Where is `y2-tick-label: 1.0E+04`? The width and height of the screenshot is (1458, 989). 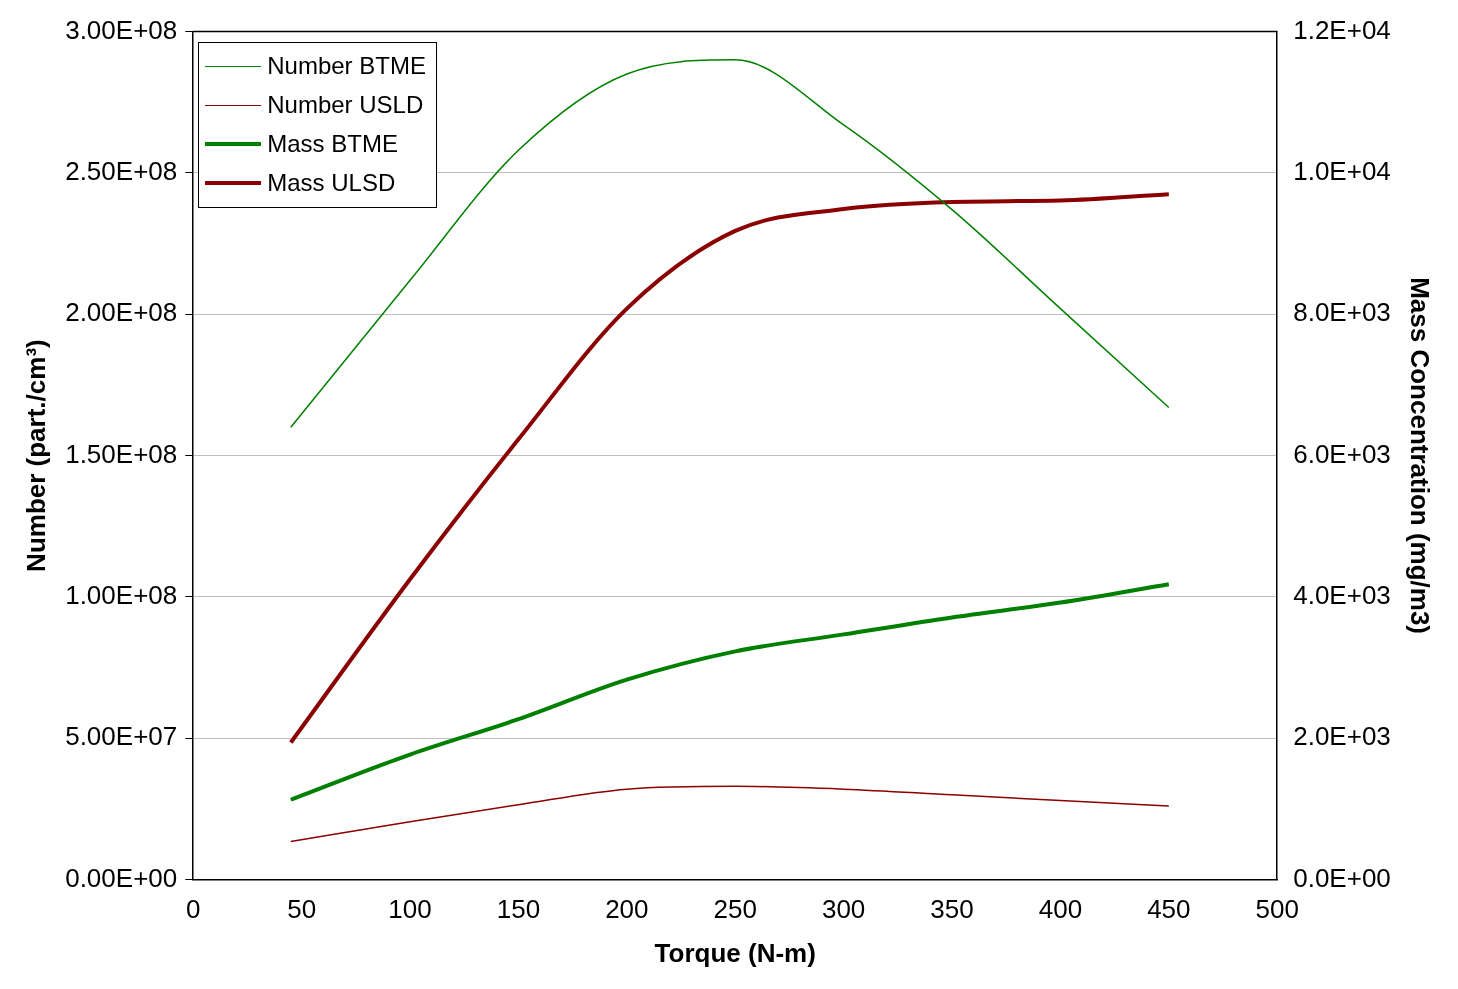
y2-tick-label: 1.0E+04 is located at coordinates (1342, 171).